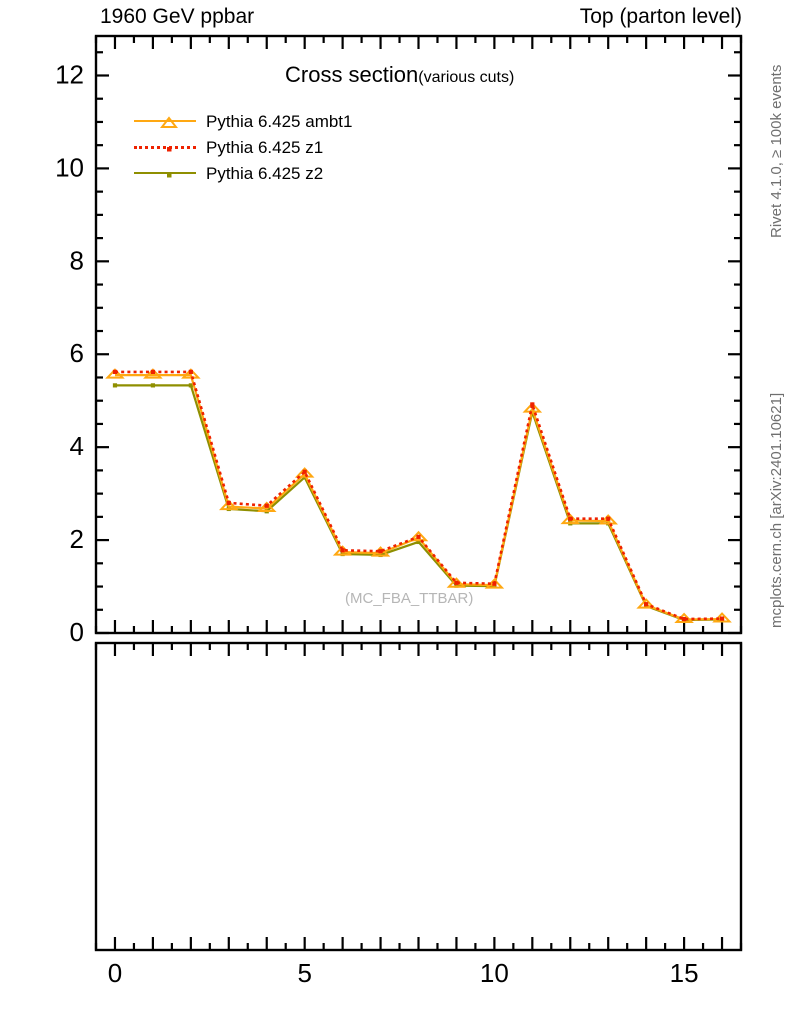  What do you see at coordinates (77, 632) in the screenshot?
I see `y-axis-tick-label: 0` at bounding box center [77, 632].